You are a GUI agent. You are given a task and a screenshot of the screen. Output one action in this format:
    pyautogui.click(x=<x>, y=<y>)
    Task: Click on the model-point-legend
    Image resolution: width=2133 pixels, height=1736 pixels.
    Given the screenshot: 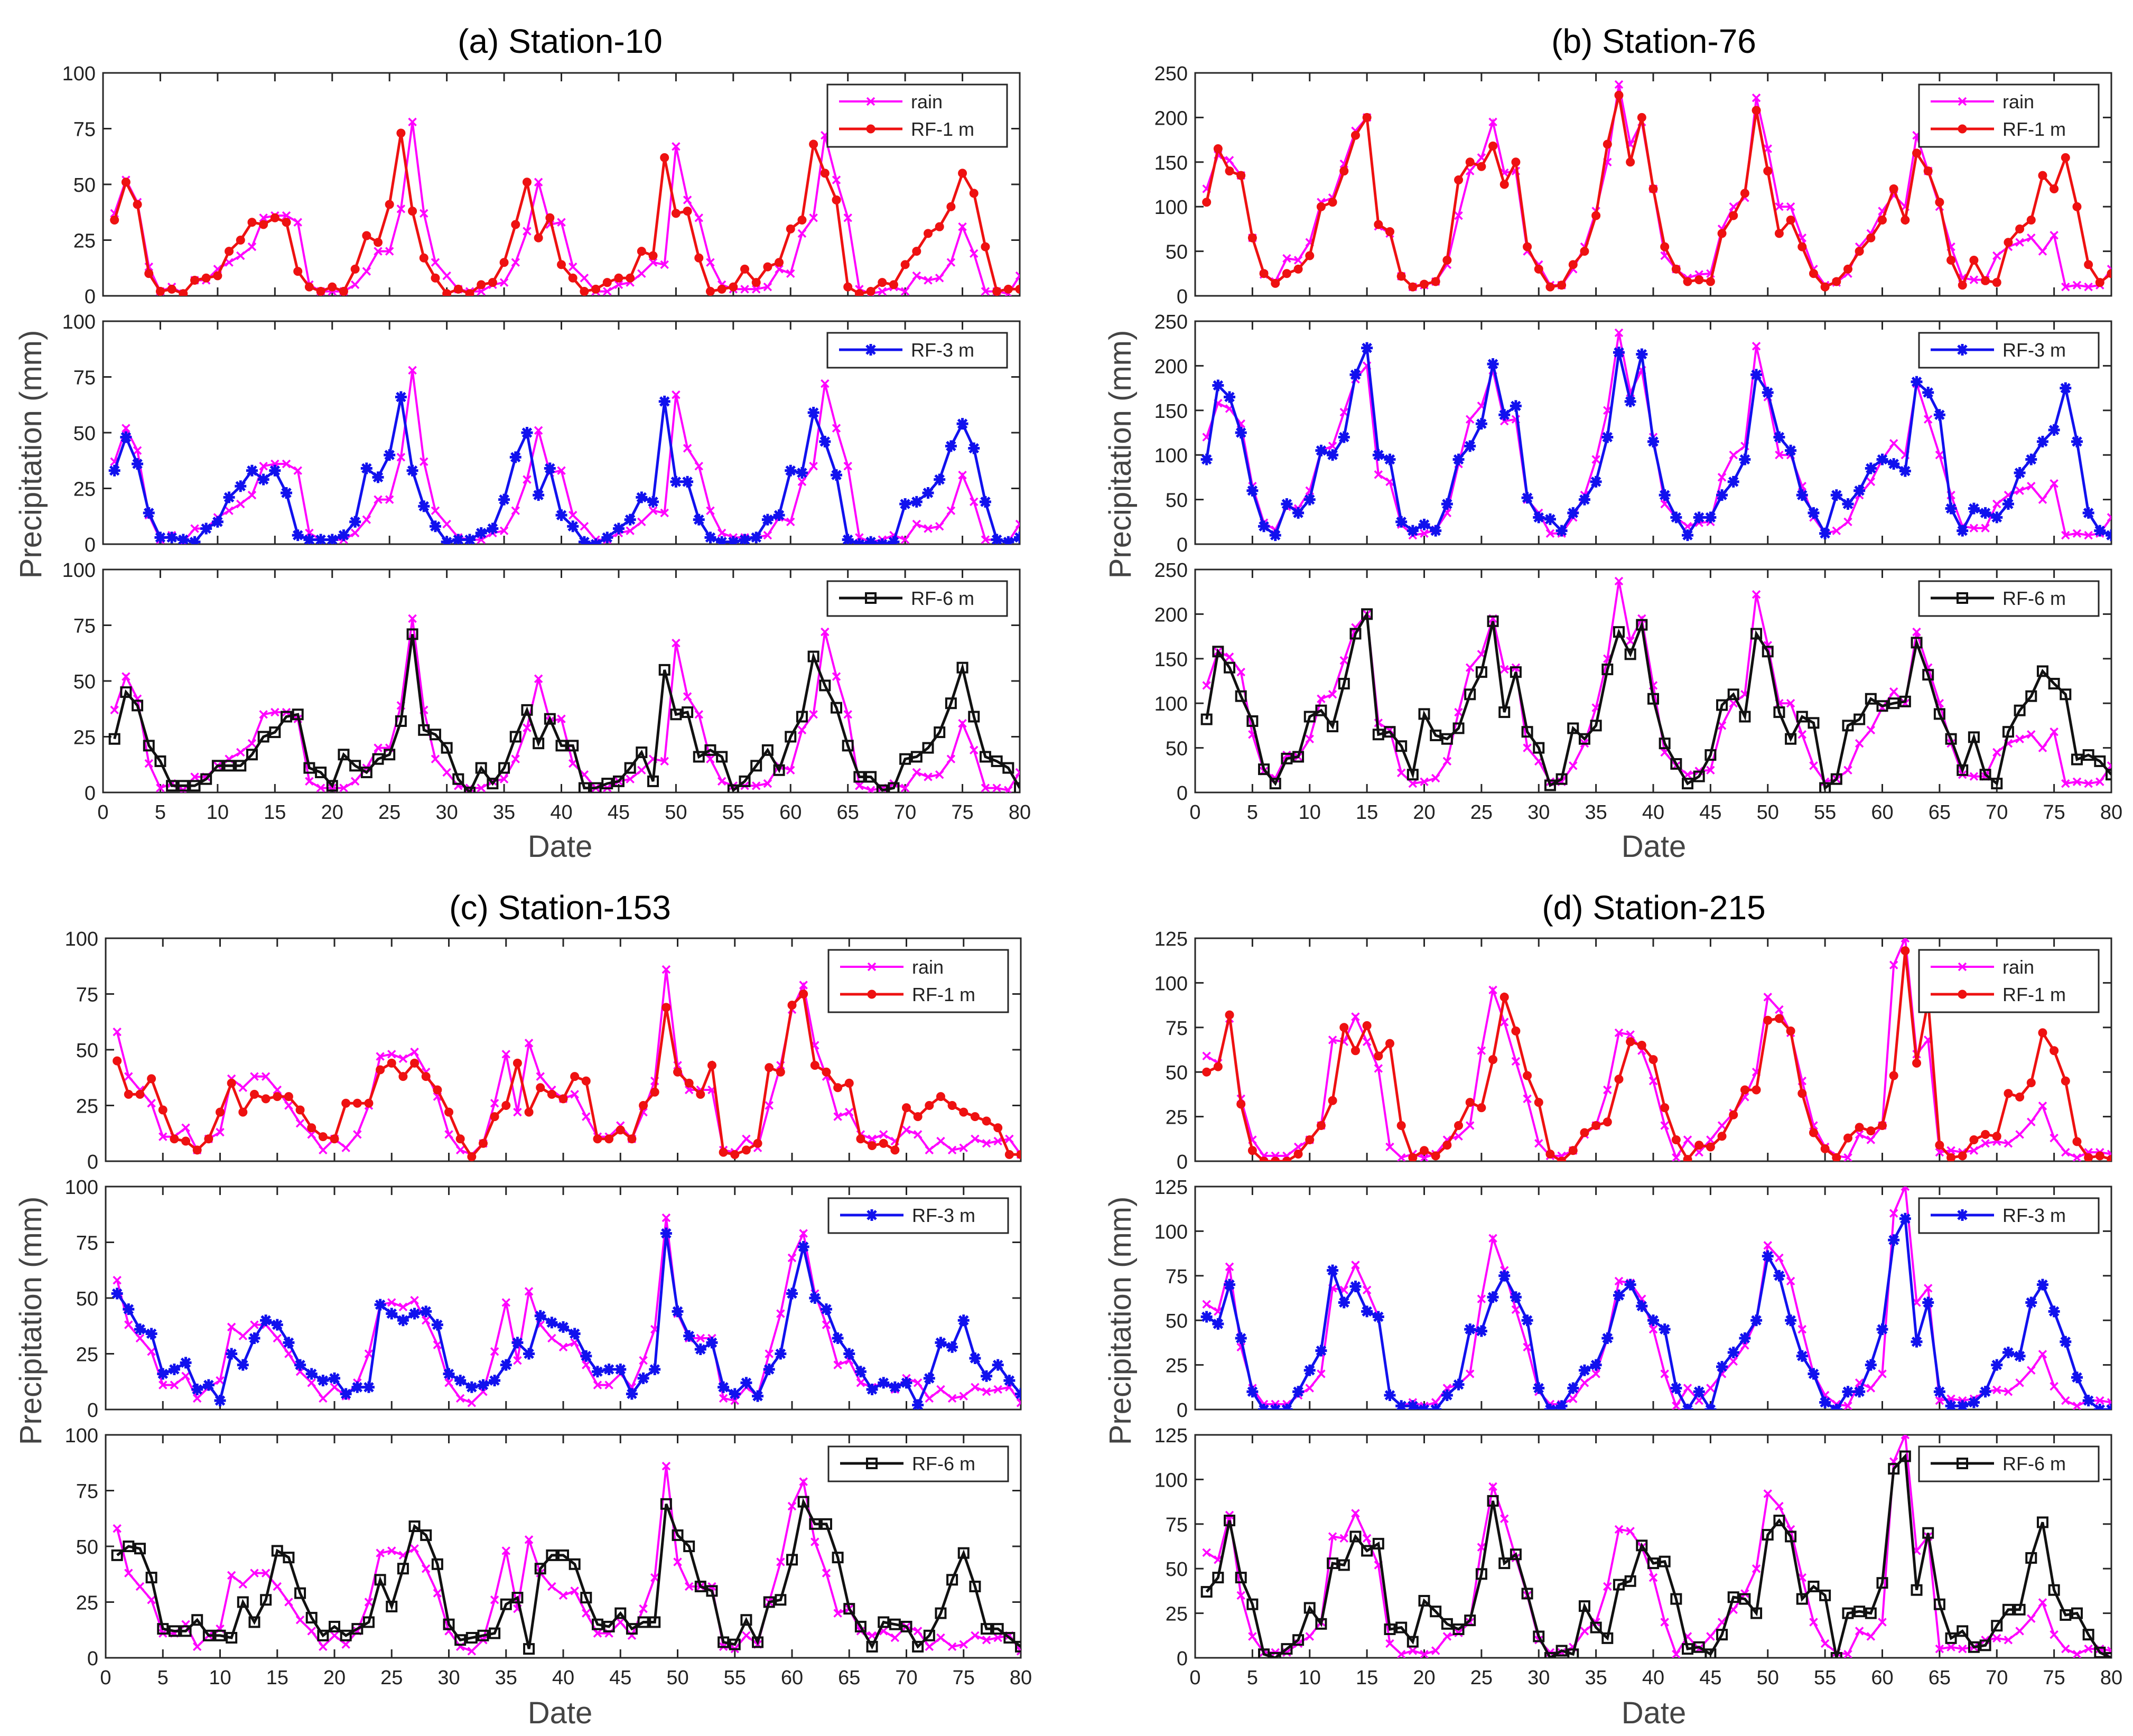 What is the action you would take?
    pyautogui.click(x=1962, y=129)
    